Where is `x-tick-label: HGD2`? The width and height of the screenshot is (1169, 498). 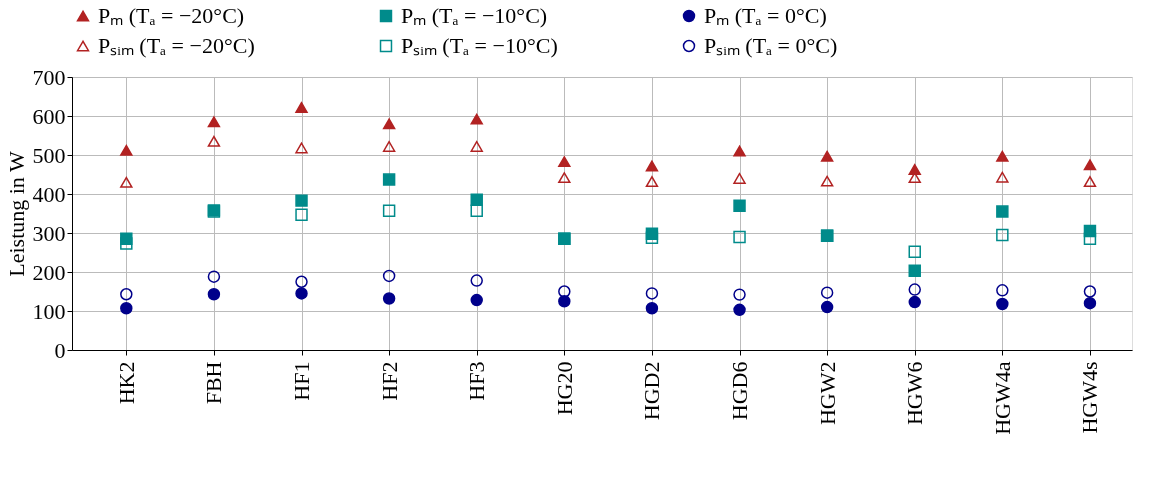 x-tick-label: HGD2 is located at coordinates (652, 391).